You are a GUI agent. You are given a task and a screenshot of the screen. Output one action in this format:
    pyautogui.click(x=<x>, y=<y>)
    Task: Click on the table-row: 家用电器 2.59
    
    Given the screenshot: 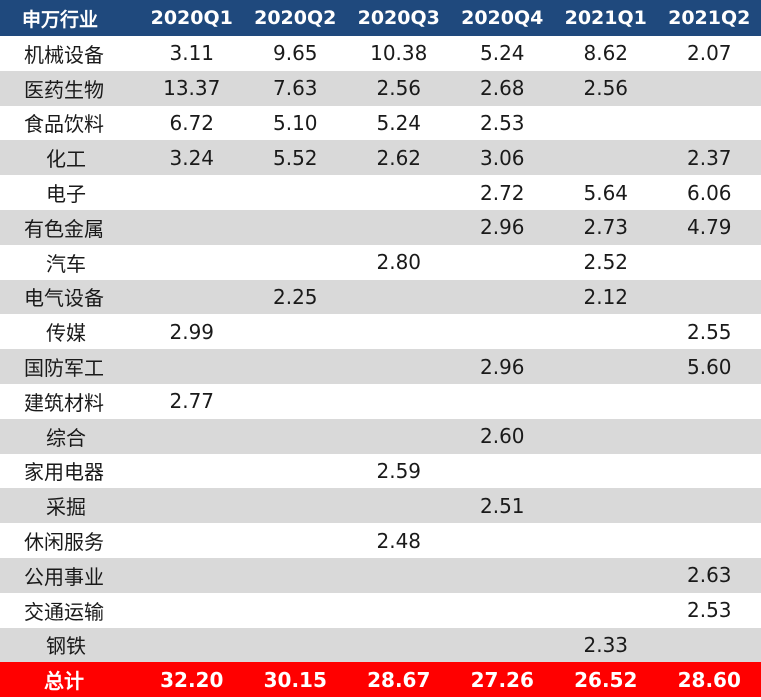 What is the action you would take?
    pyautogui.click(x=380, y=471)
    